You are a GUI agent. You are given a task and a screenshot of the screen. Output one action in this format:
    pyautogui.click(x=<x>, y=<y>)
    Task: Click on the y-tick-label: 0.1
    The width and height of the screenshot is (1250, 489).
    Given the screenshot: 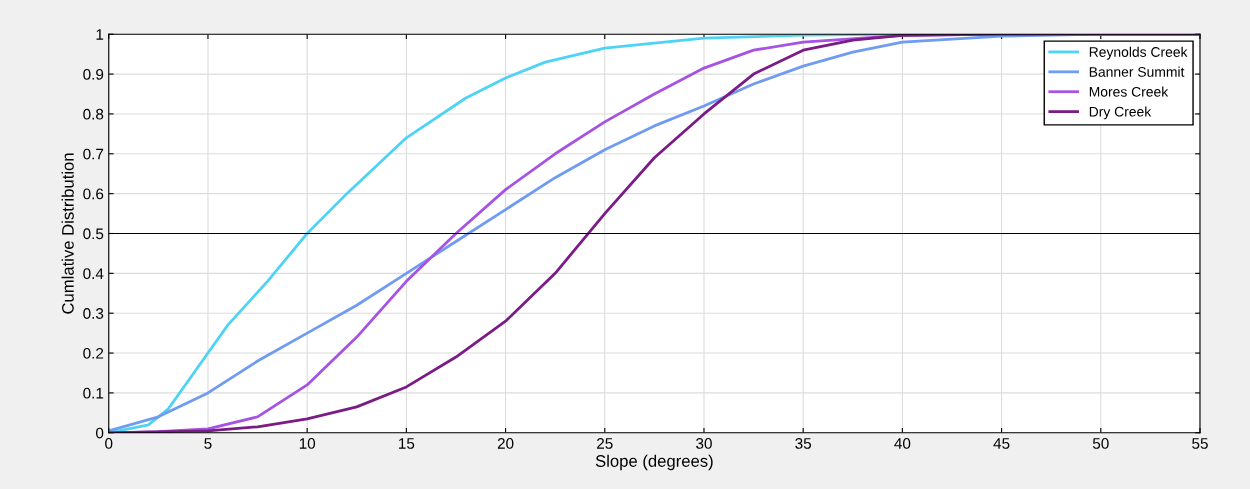 What is the action you would take?
    pyautogui.click(x=93, y=393)
    